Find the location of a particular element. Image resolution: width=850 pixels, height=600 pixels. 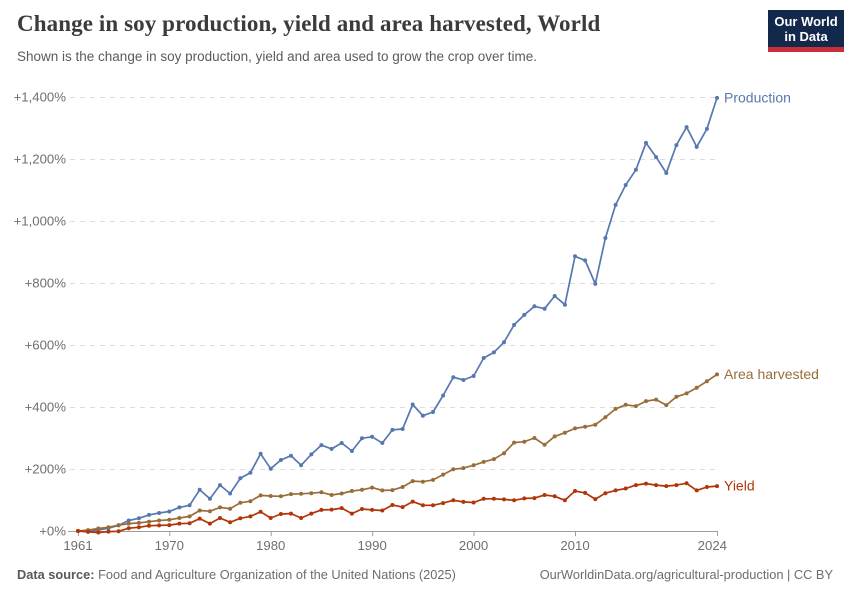

x-axis-label: 2000 is located at coordinates (473, 545).